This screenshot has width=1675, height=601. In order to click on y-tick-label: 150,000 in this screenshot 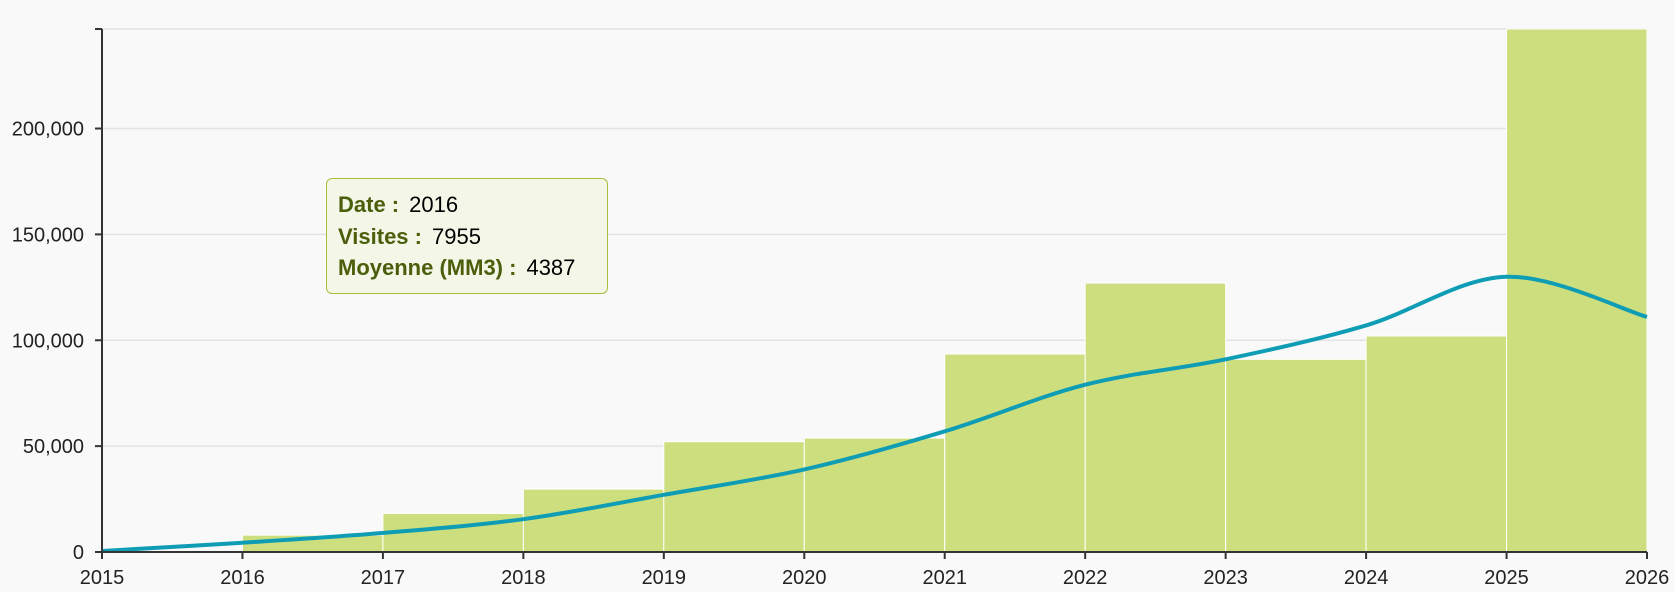, I will do `click(48, 235)`.